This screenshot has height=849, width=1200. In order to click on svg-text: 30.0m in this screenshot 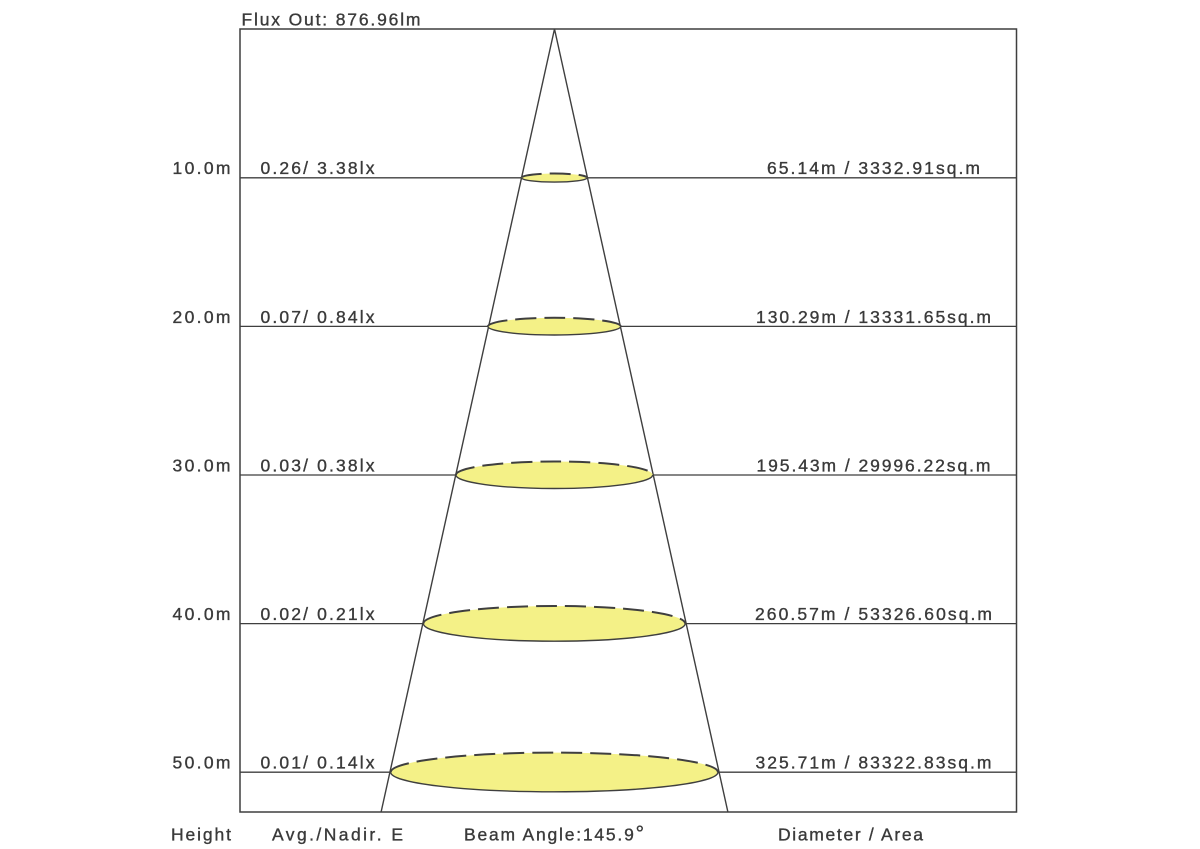, I will do `click(202, 465)`.